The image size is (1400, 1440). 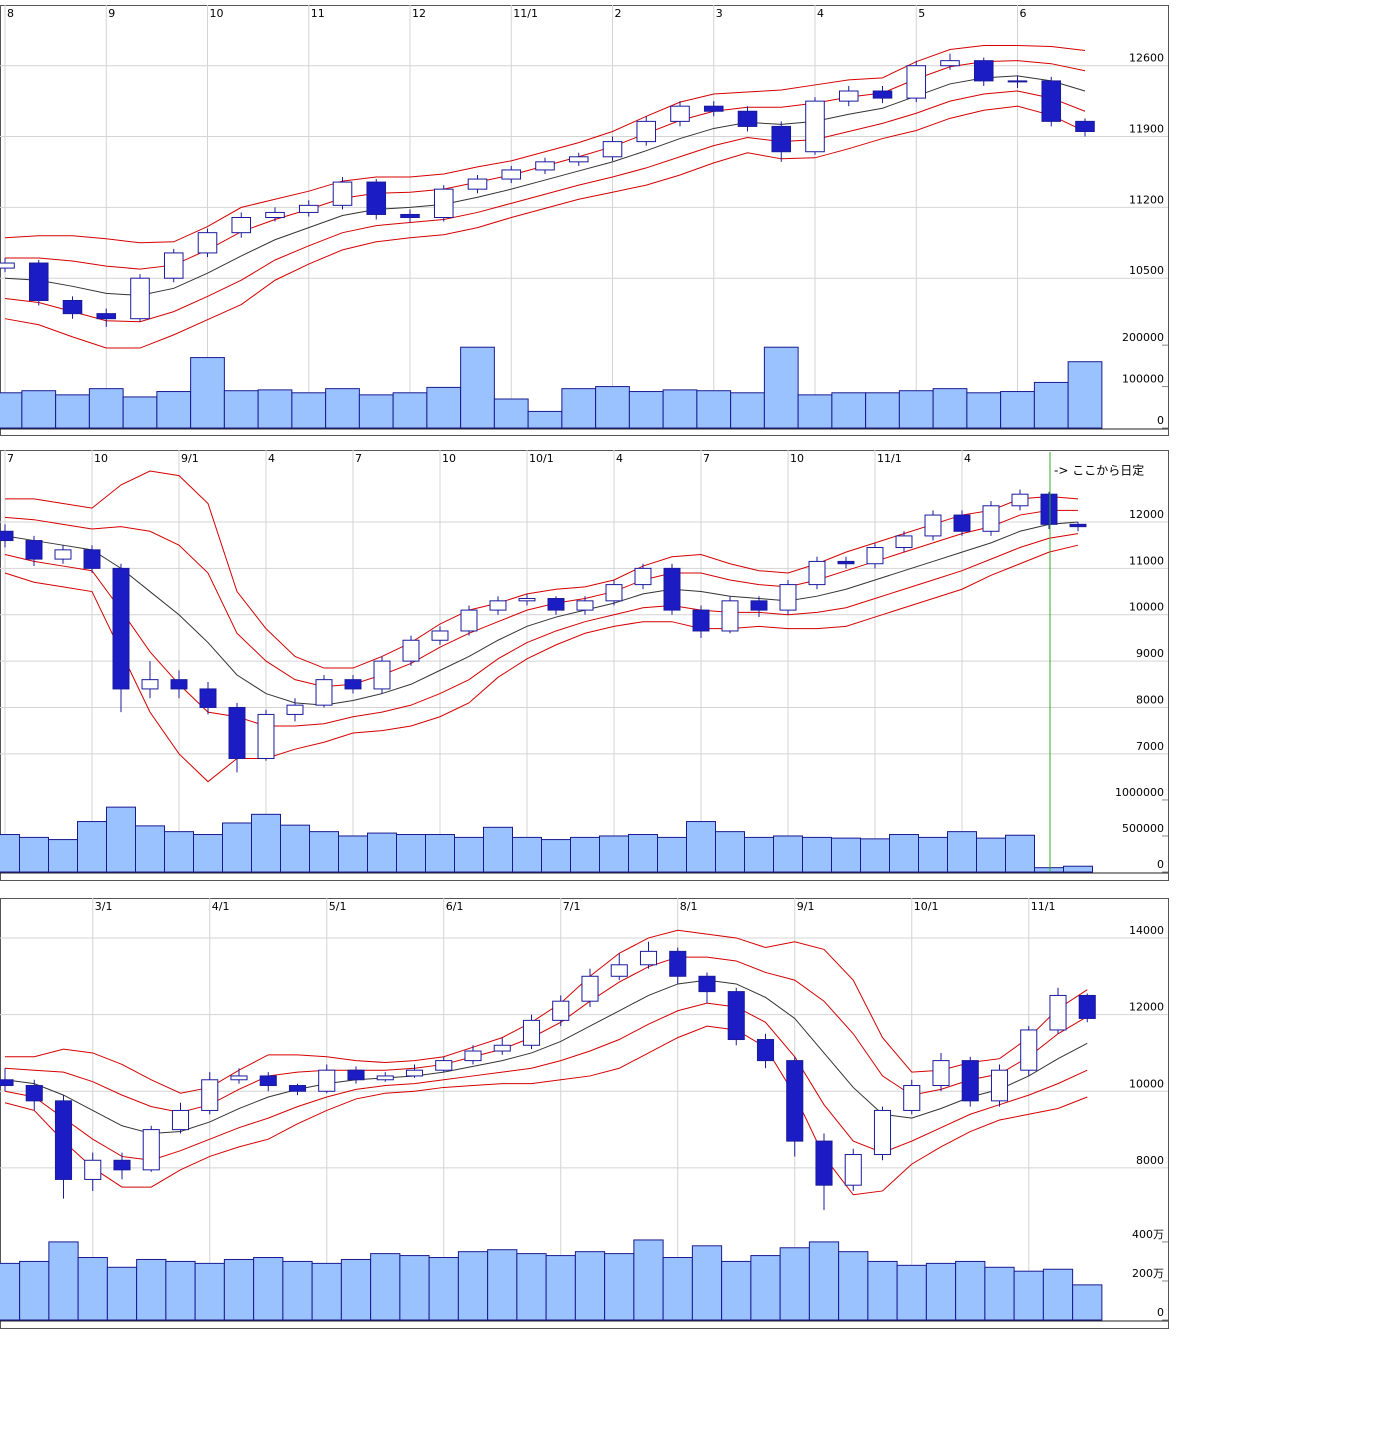 What do you see at coordinates (1146, 1007) in the screenshot?
I see `y-tick-label: 12000` at bounding box center [1146, 1007].